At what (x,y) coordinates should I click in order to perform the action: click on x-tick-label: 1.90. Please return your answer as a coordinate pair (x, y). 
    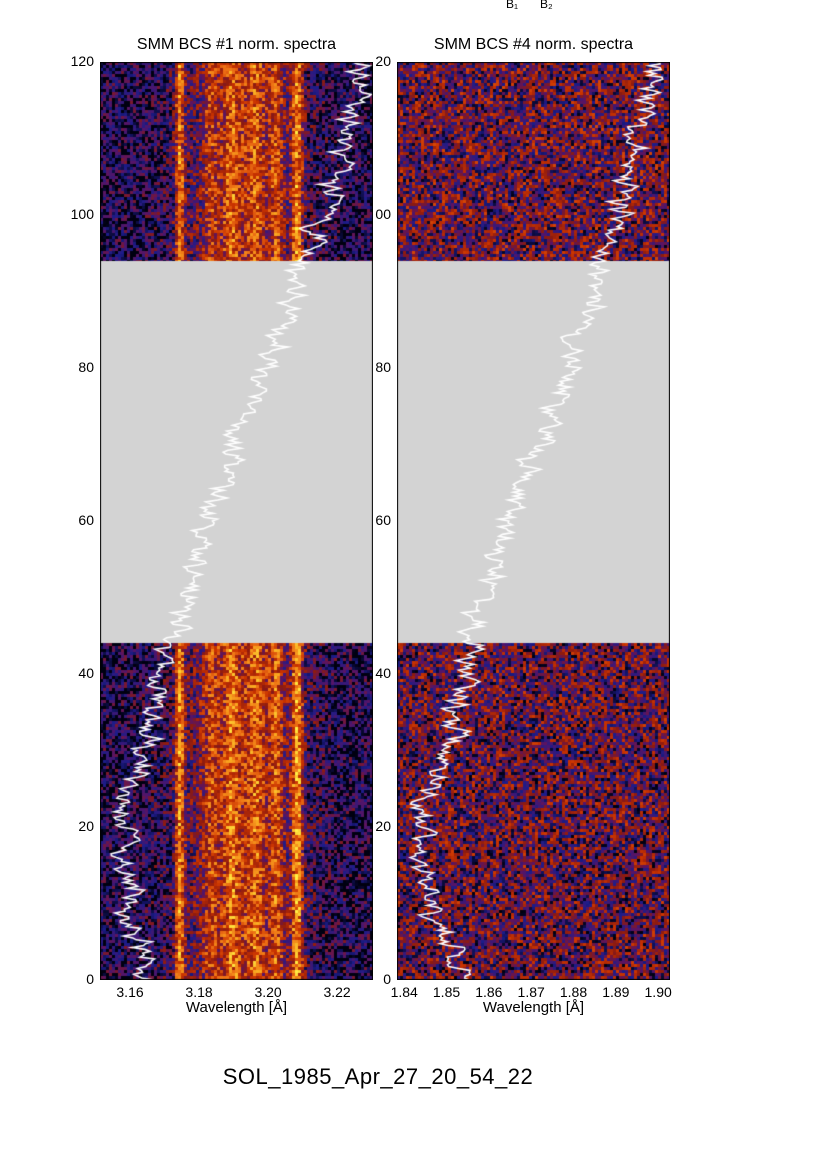
    Looking at the image, I should click on (658, 992).